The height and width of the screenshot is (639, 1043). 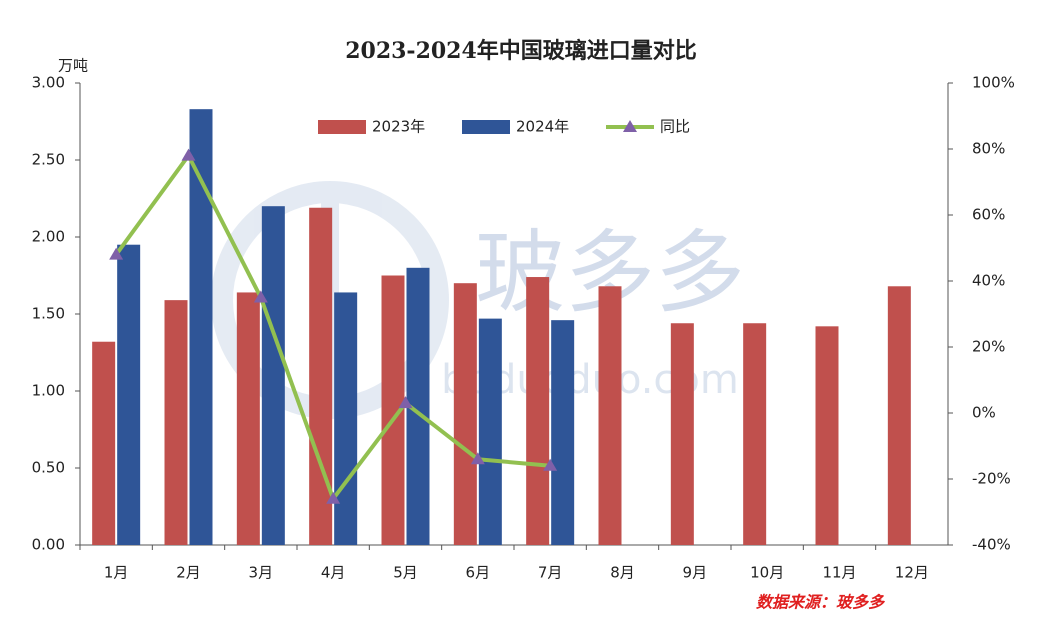 What do you see at coordinates (48, 83) in the screenshot?
I see `y-tick-label: 3.00` at bounding box center [48, 83].